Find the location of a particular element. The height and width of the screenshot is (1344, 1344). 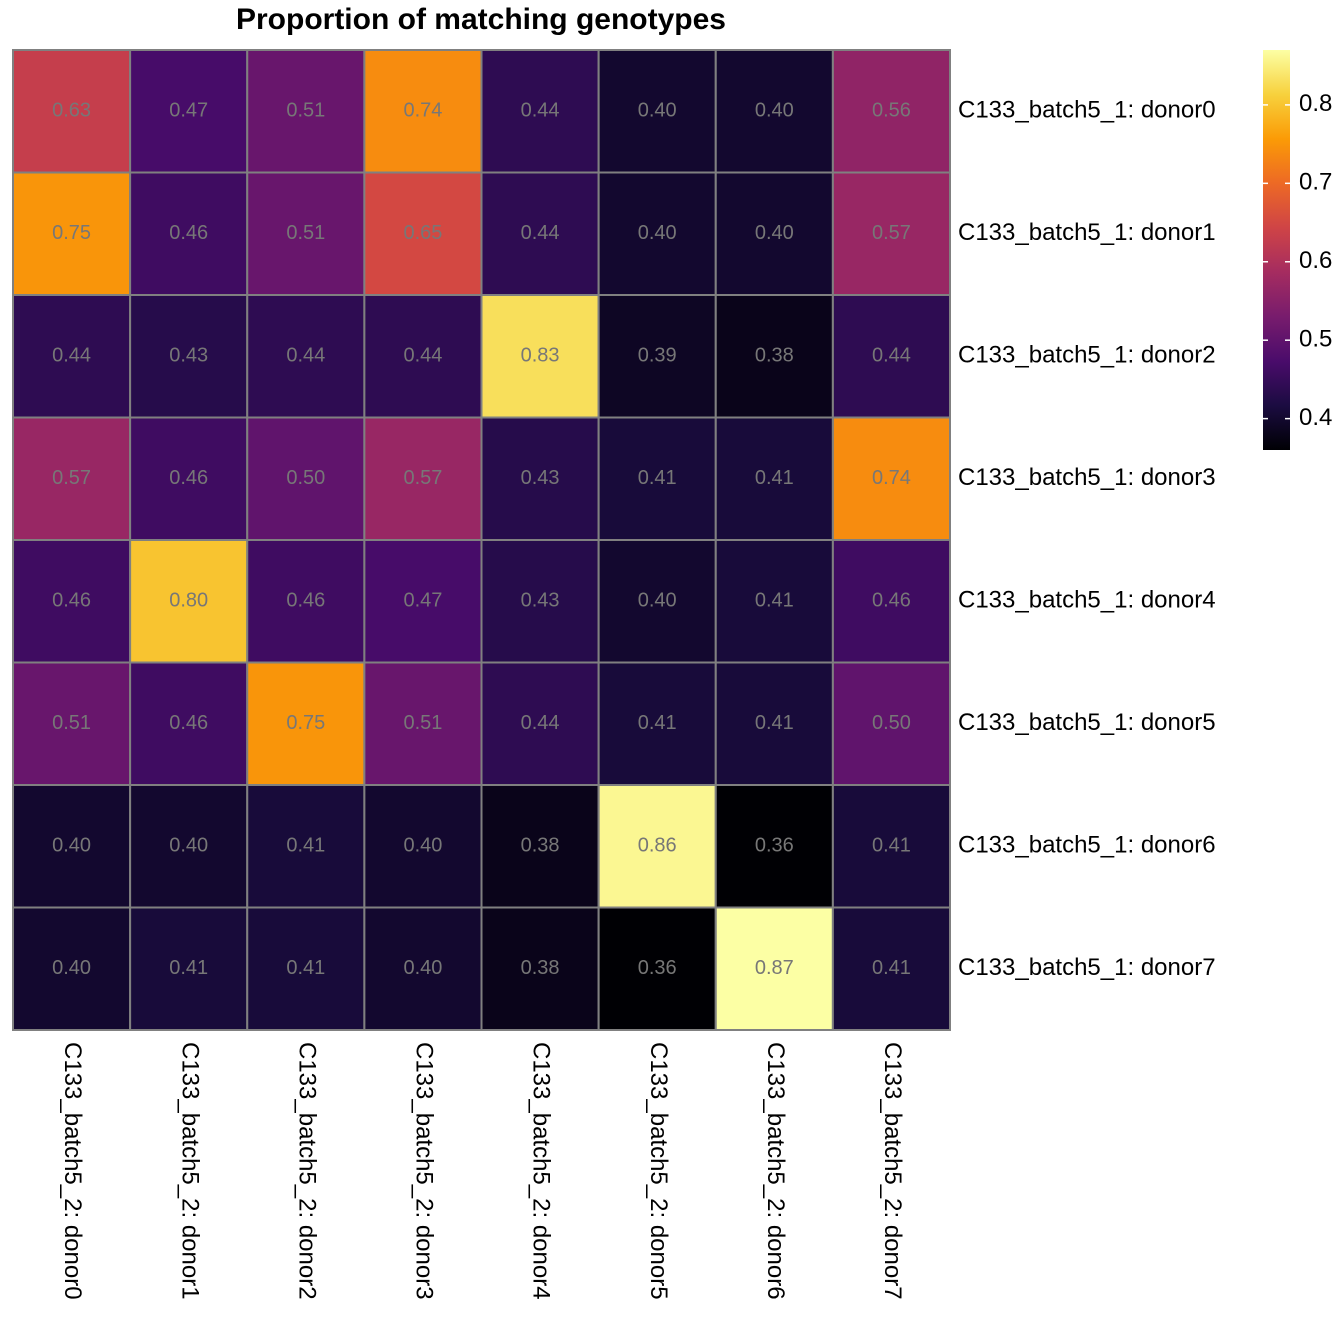

cell-label: 0.65 is located at coordinates (422, 233).